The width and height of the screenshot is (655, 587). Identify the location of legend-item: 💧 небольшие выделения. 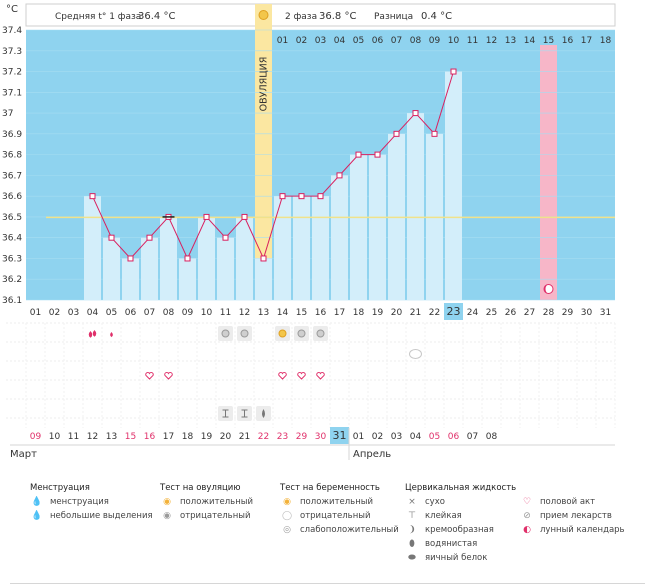
(91, 516).